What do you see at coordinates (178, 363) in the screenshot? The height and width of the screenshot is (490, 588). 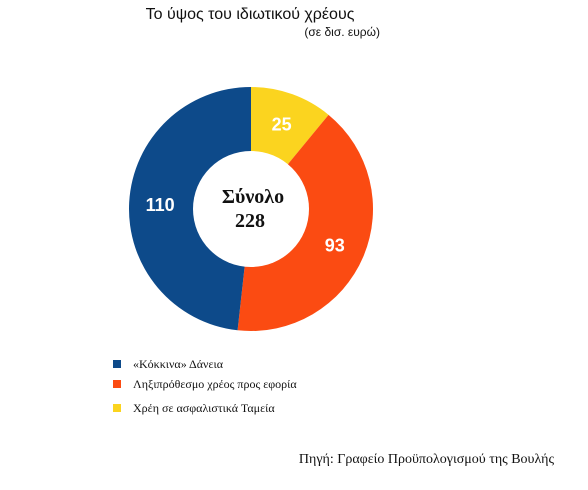 I see `legend-label: «Κόκκινα» Δάνεια` at bounding box center [178, 363].